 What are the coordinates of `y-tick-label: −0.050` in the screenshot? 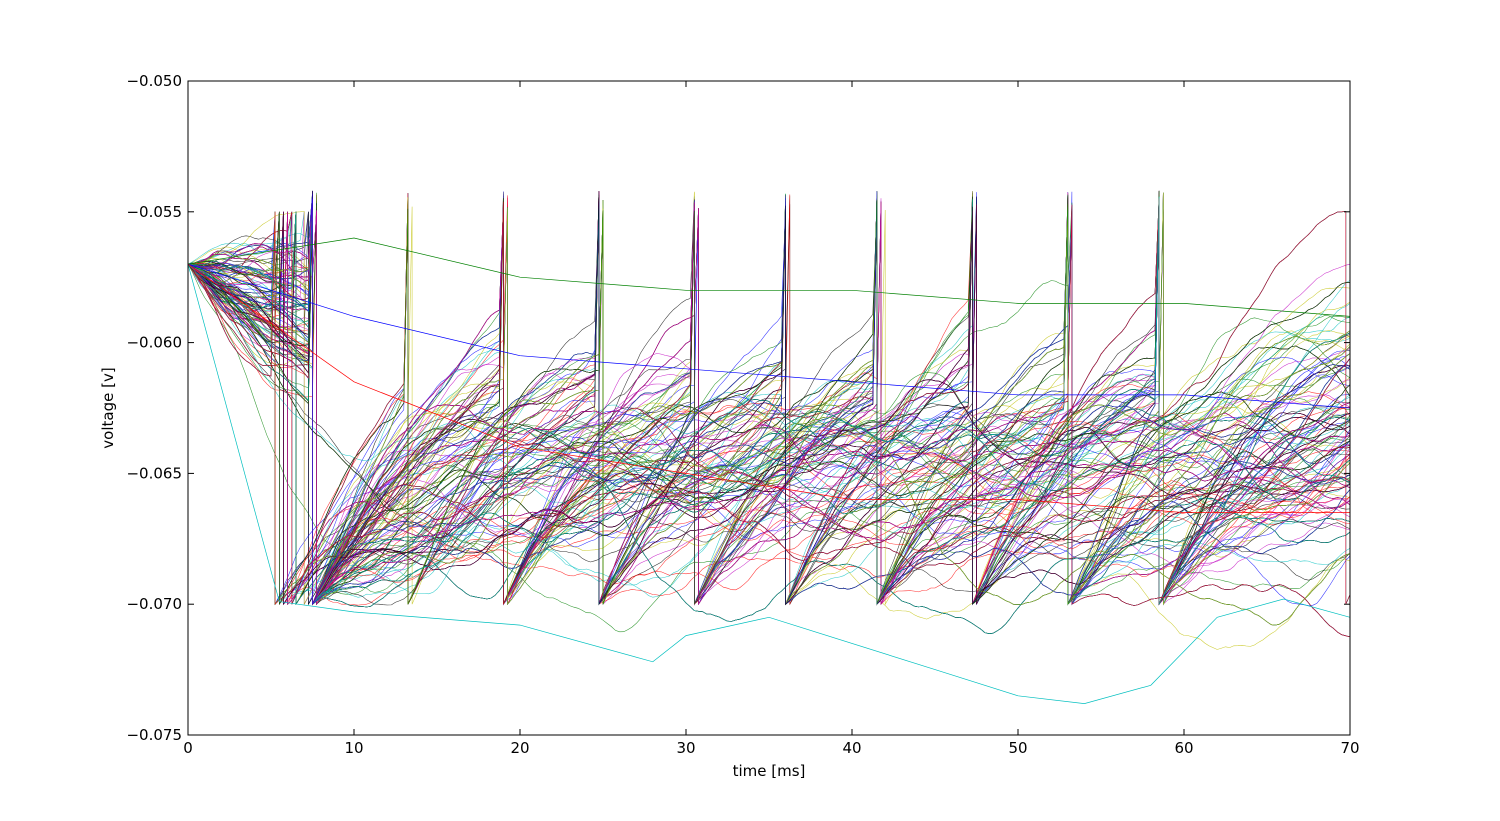 It's located at (154, 81).